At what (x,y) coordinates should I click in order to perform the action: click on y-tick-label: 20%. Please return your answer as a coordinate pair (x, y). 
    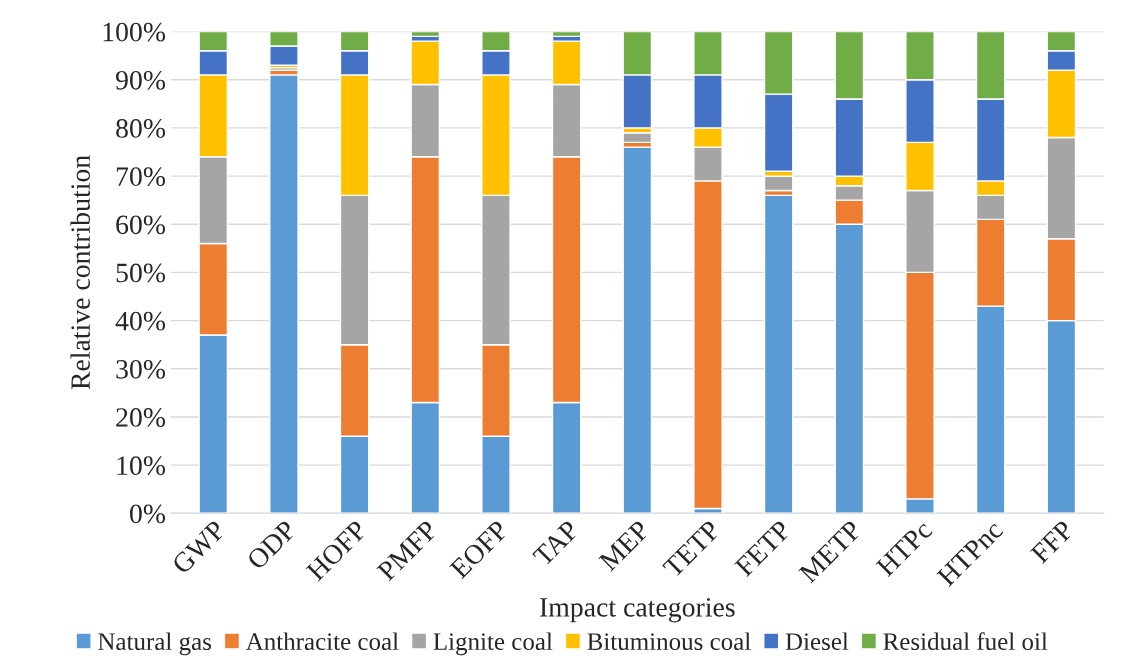
    Looking at the image, I should click on (141, 417).